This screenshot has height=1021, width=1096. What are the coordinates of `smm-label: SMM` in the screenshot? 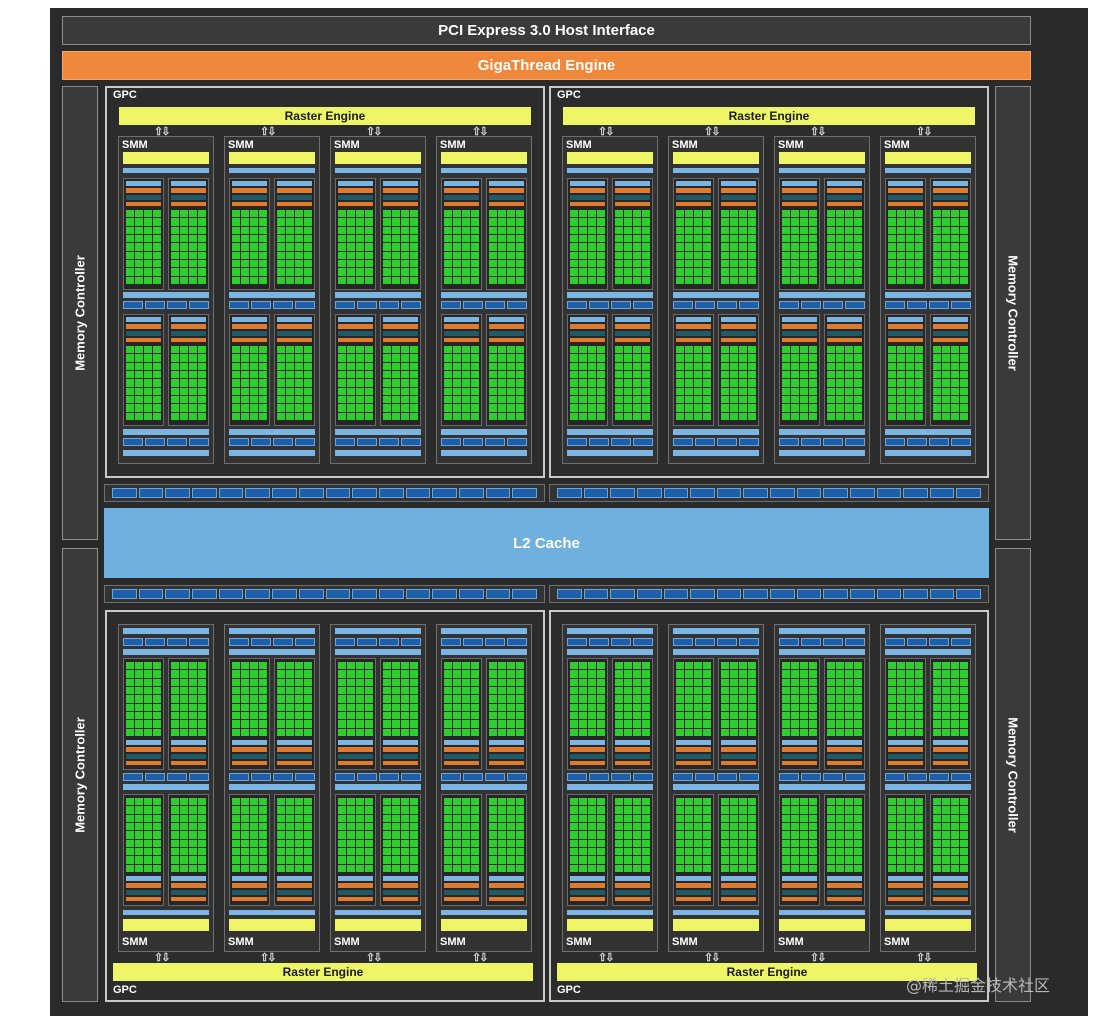 It's located at (685, 942).